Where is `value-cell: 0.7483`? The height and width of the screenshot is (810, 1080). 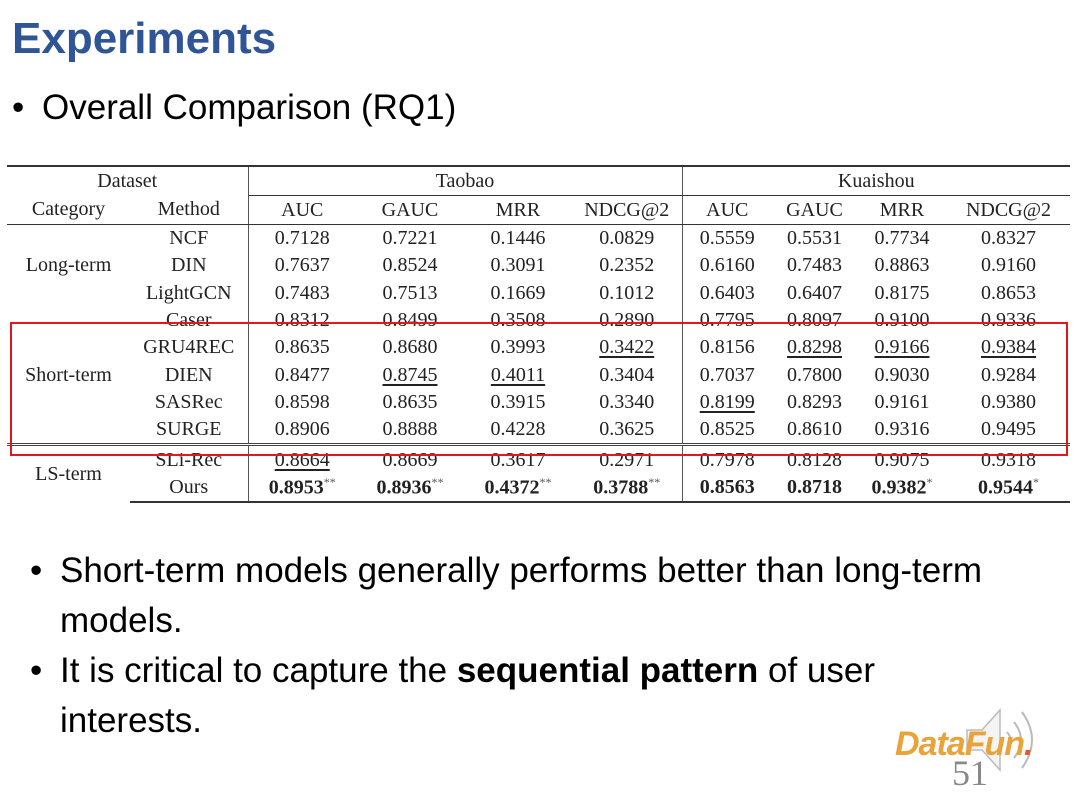
value-cell: 0.7483 is located at coordinates (814, 265).